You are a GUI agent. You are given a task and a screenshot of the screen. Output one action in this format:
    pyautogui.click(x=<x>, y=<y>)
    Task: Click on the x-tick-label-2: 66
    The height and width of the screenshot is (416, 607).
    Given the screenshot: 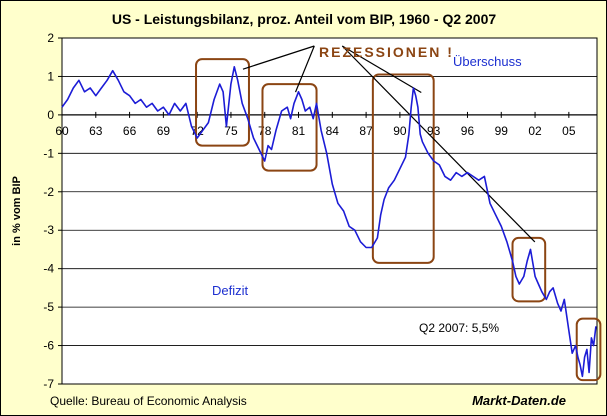 What is the action you would take?
    pyautogui.click(x=130, y=131)
    